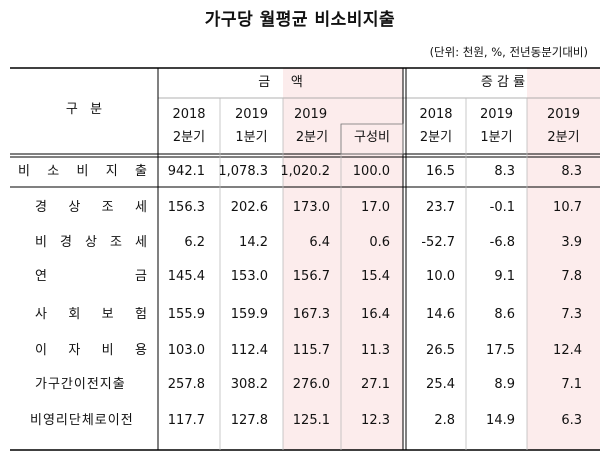  Describe the element at coordinates (82, 420) in the screenshot. I see `row-label: 비영리단체로이전` at that location.